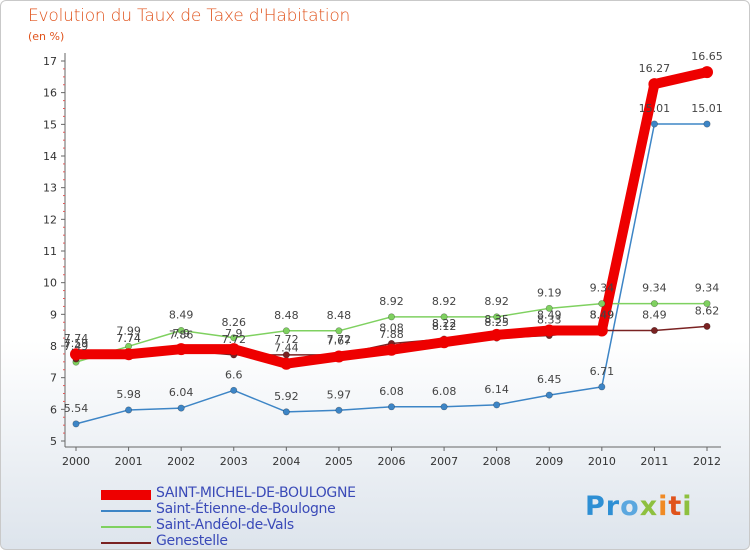 The width and height of the screenshot is (750, 550). What do you see at coordinates (126, 495) in the screenshot?
I see `legend-swatch-saint-michel` at bounding box center [126, 495].